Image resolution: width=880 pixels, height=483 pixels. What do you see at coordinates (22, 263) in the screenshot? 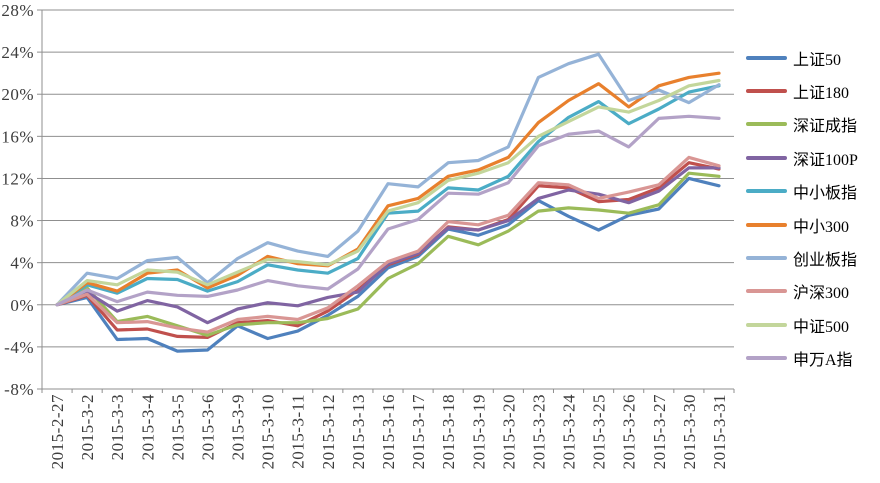
I see `y-axis-label: 4%` at bounding box center [22, 263].